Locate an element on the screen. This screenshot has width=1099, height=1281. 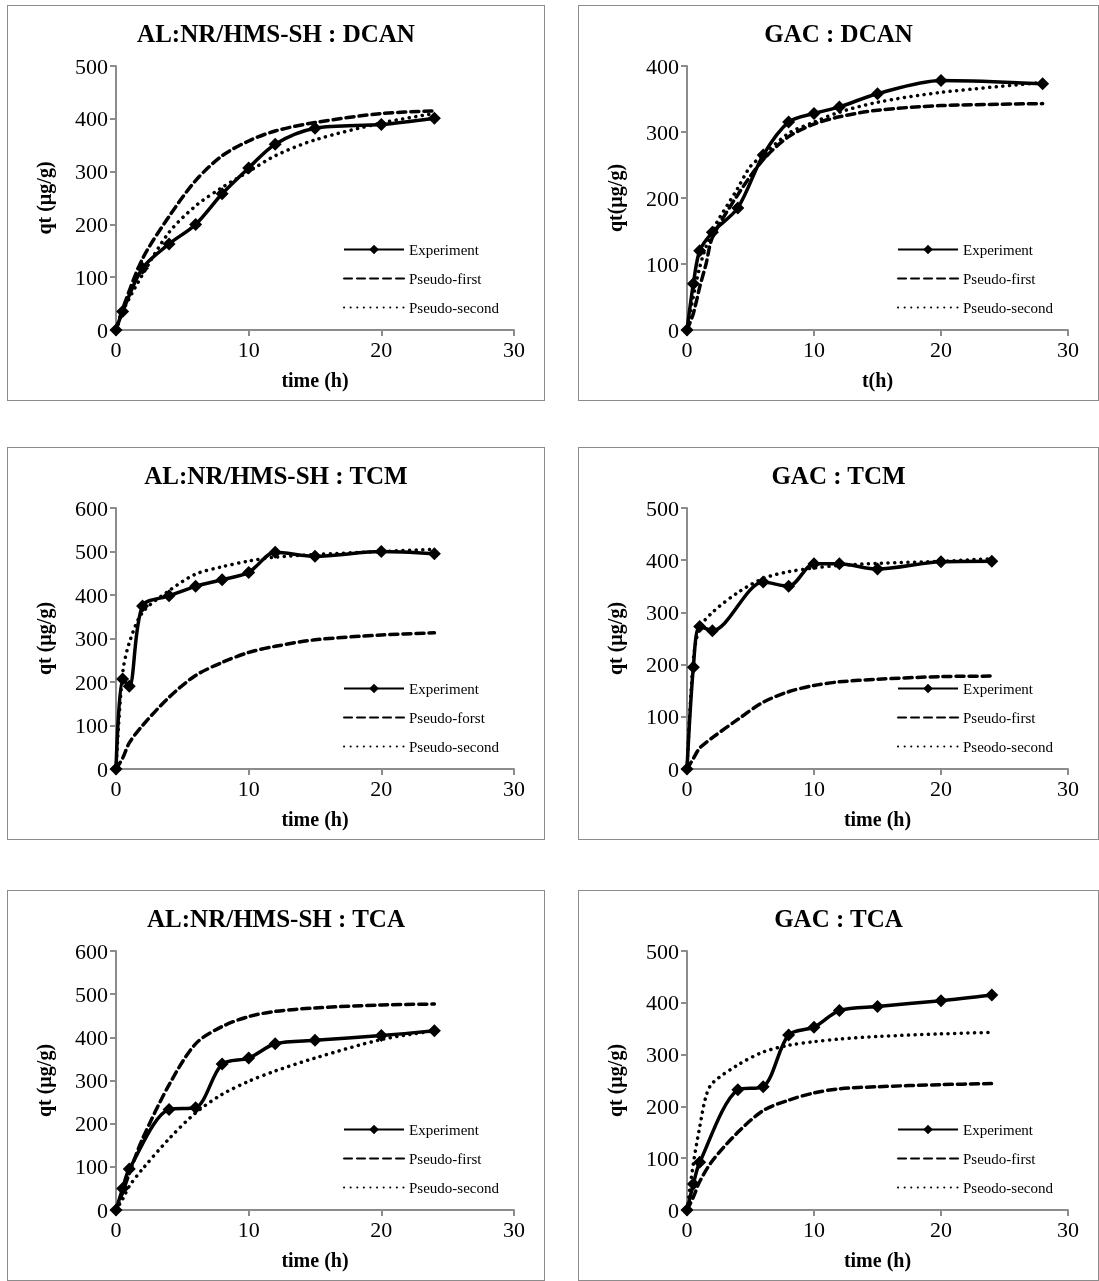
y-axis-title: qt(µg/g) is located at coordinates (615, 198).